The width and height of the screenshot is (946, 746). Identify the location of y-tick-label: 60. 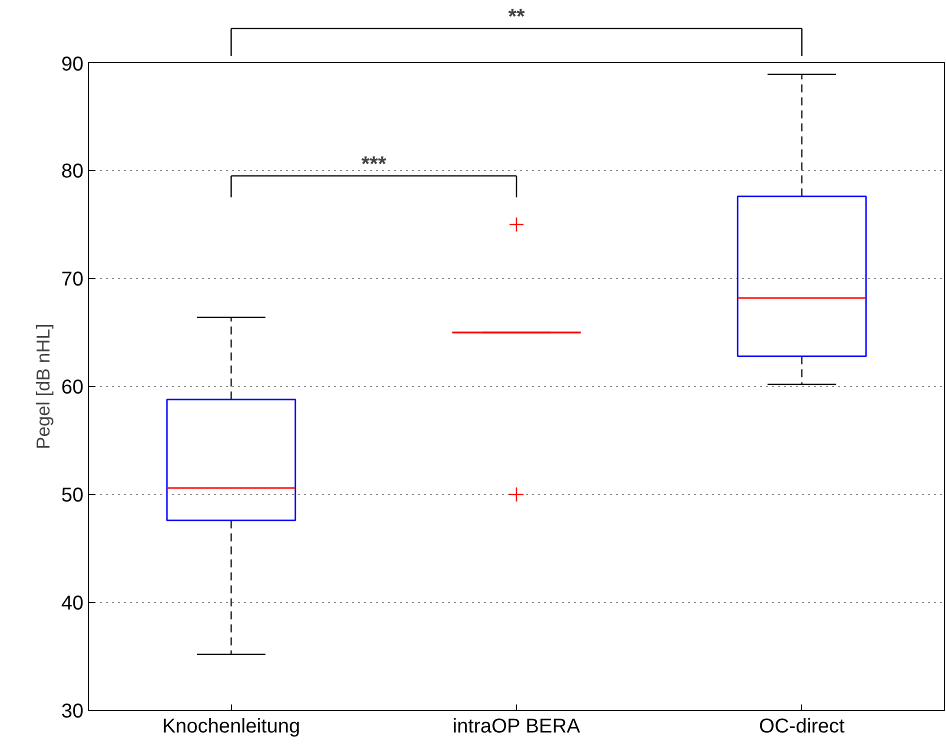
(72, 387).